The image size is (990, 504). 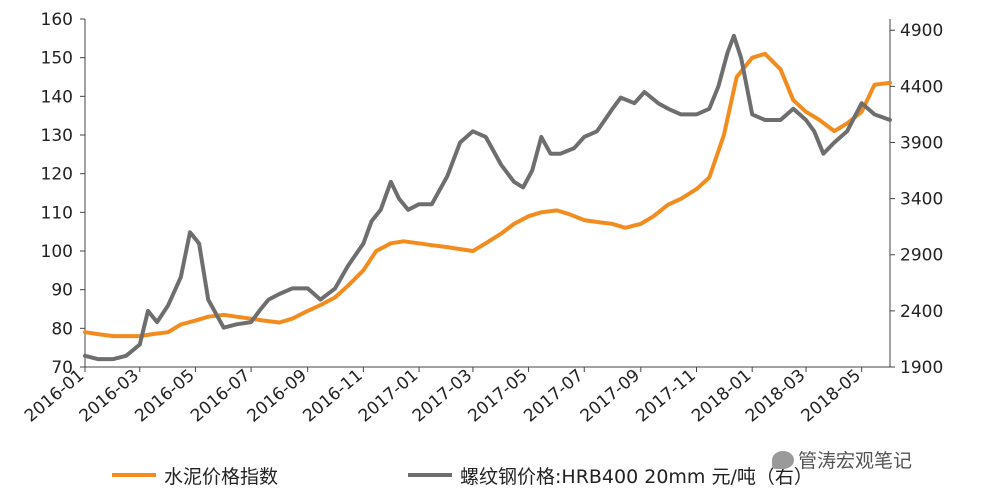 I want to click on legend-item-cement: 水泥价格指数, so click(x=195, y=475).